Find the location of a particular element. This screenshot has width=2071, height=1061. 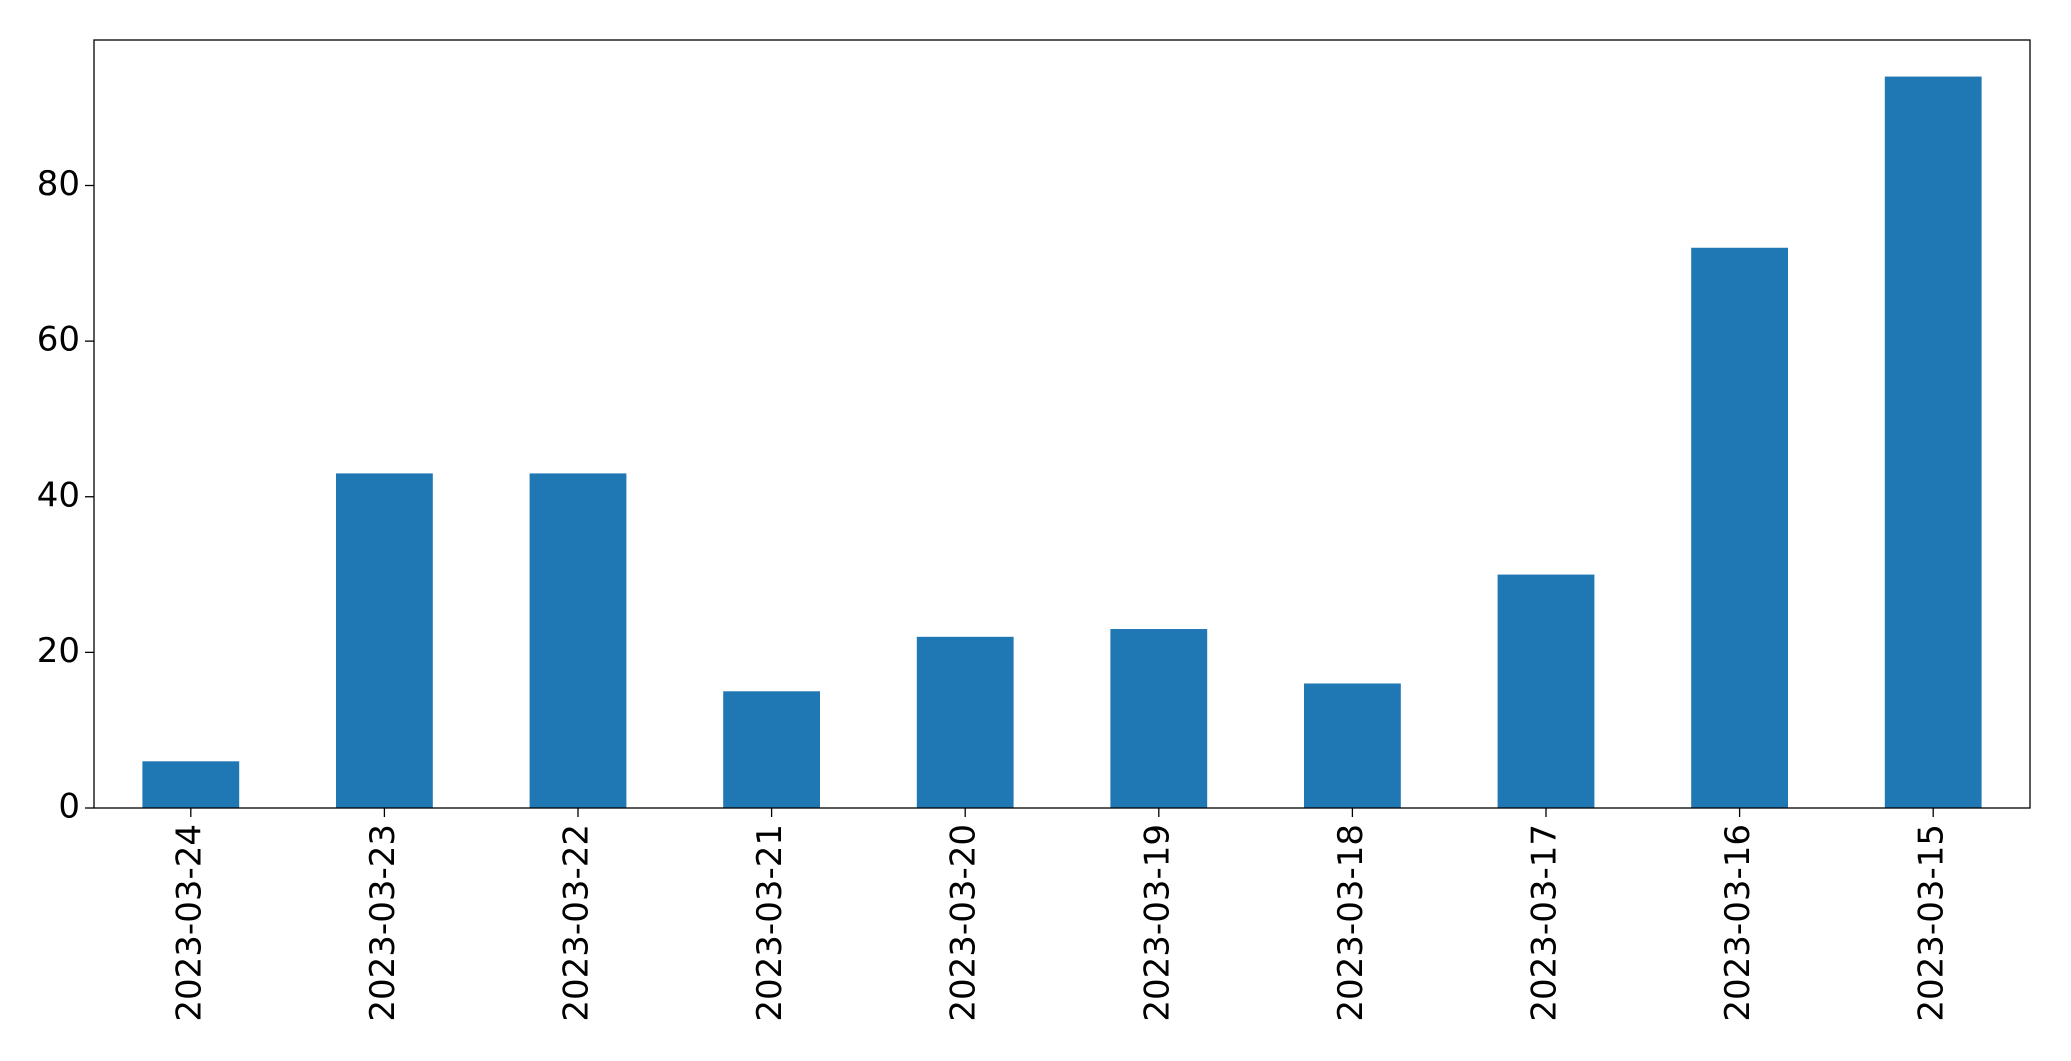

x-tick-label: 2023-03-15 is located at coordinates (1932, 923).